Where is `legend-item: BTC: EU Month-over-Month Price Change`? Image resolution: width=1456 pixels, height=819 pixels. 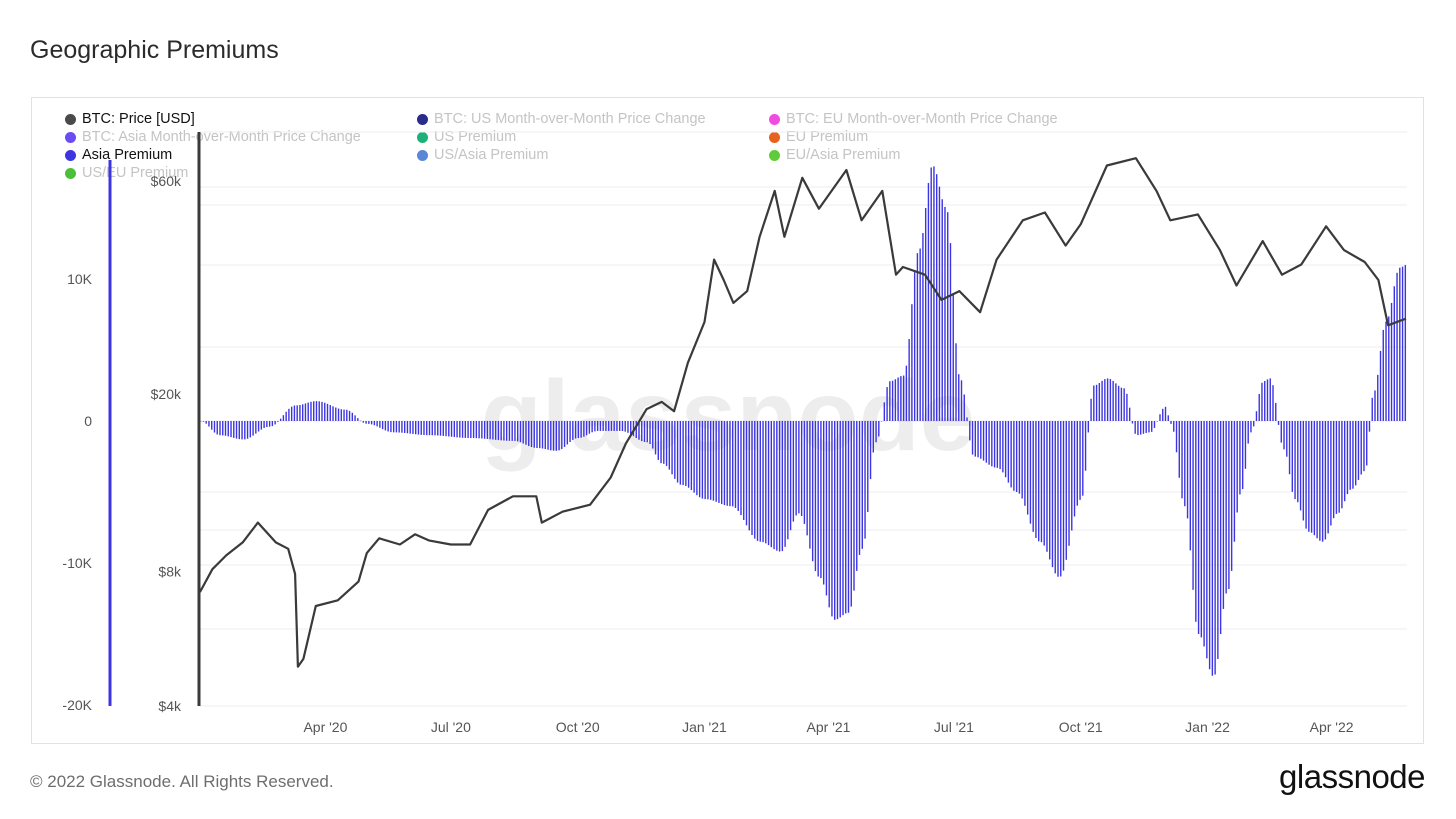
legend-item: BTC: EU Month-over-Month Price Change is located at coordinates (913, 119).